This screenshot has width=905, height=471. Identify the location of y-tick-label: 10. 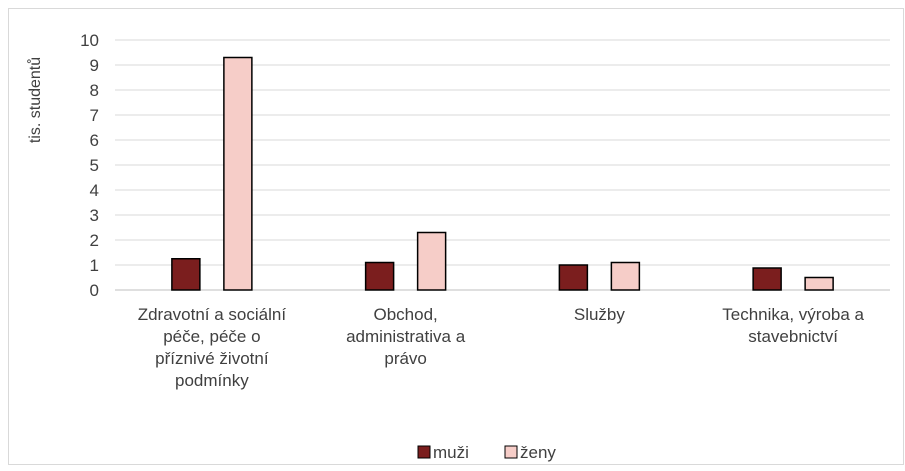
(89, 40).